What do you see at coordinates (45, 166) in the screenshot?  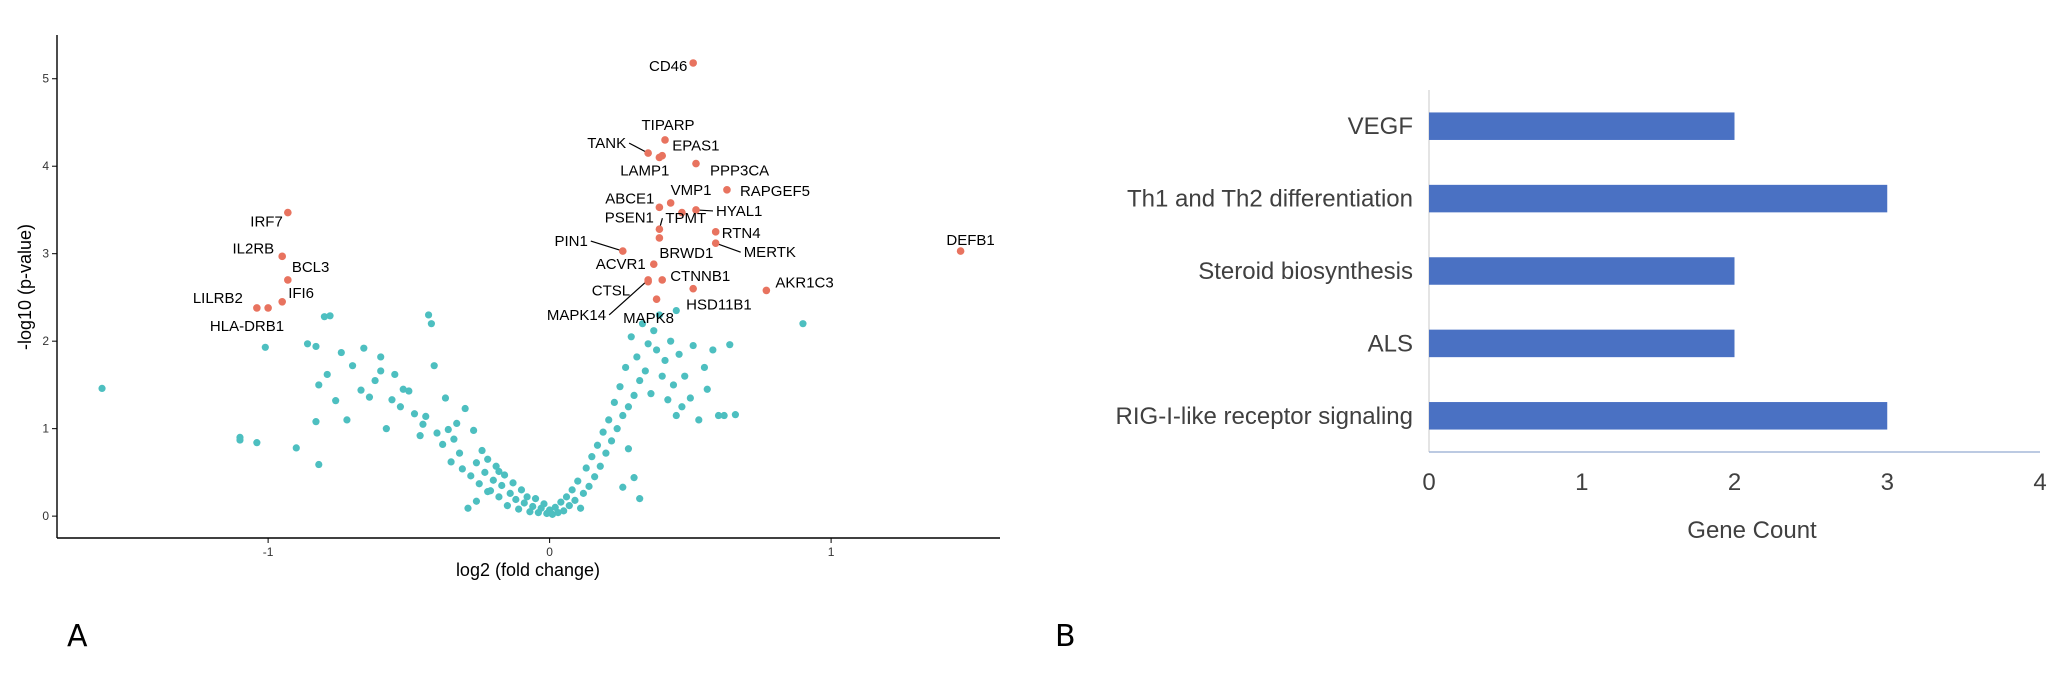 I see `volcano-y-tick-label: 4` at bounding box center [45, 166].